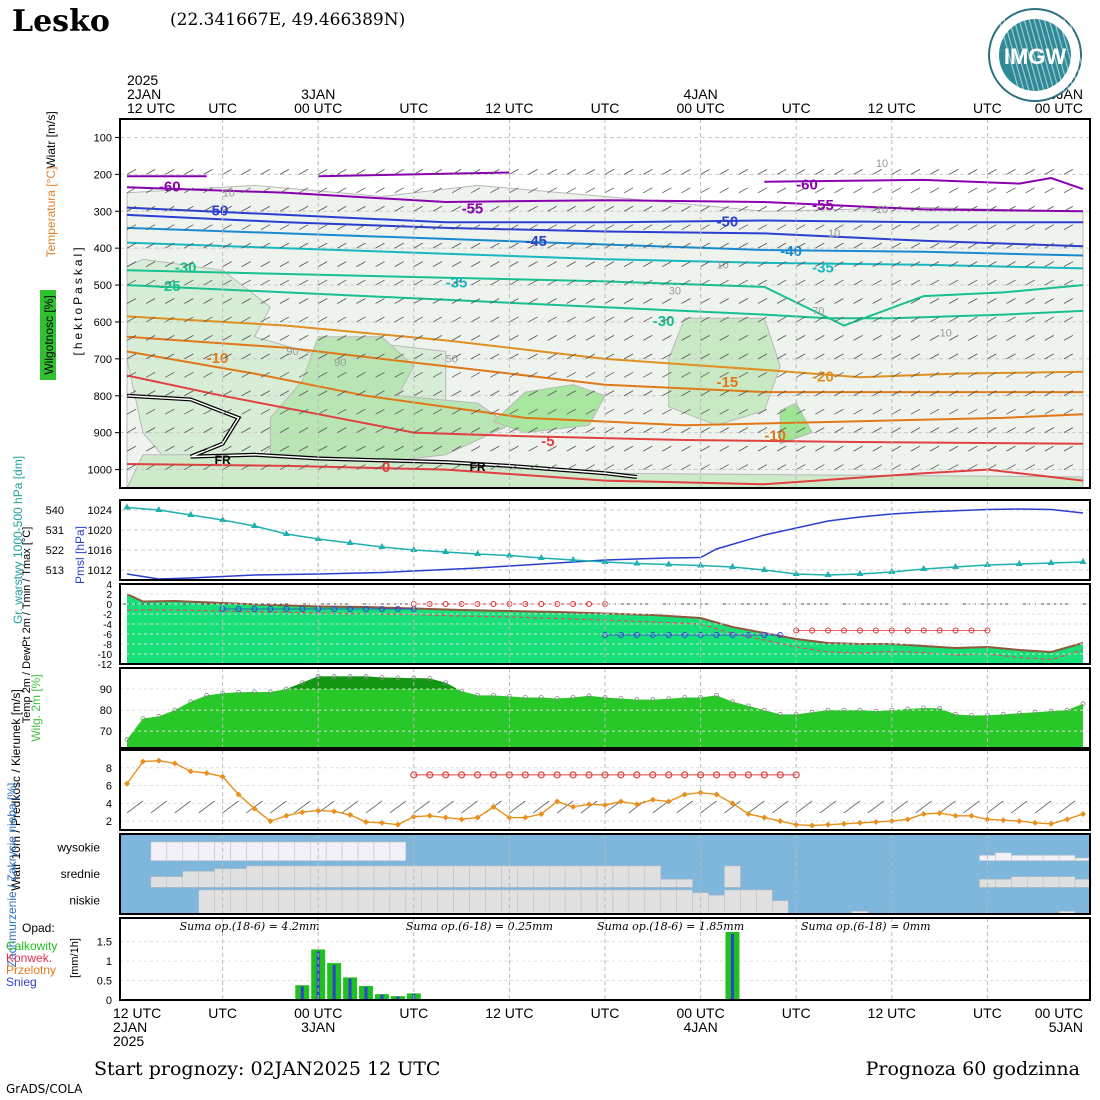 Image resolution: width=1100 pixels, height=1100 pixels. I want to click on isotherm-line, so click(604, 364).